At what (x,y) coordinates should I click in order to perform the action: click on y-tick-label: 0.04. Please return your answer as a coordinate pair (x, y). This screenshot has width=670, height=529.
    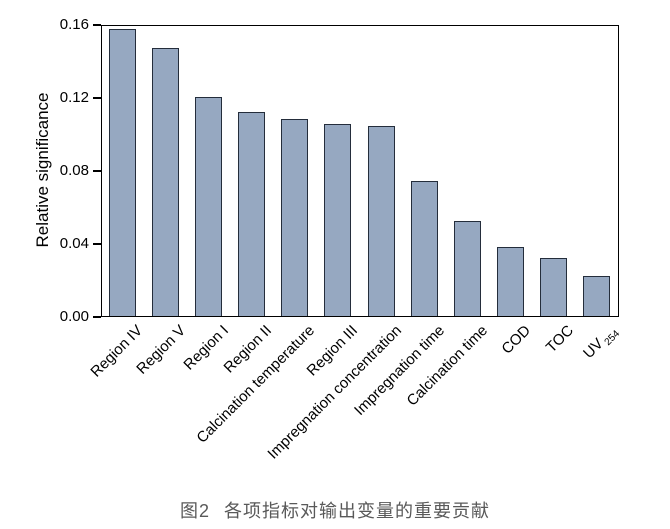
    Looking at the image, I should click on (74, 243).